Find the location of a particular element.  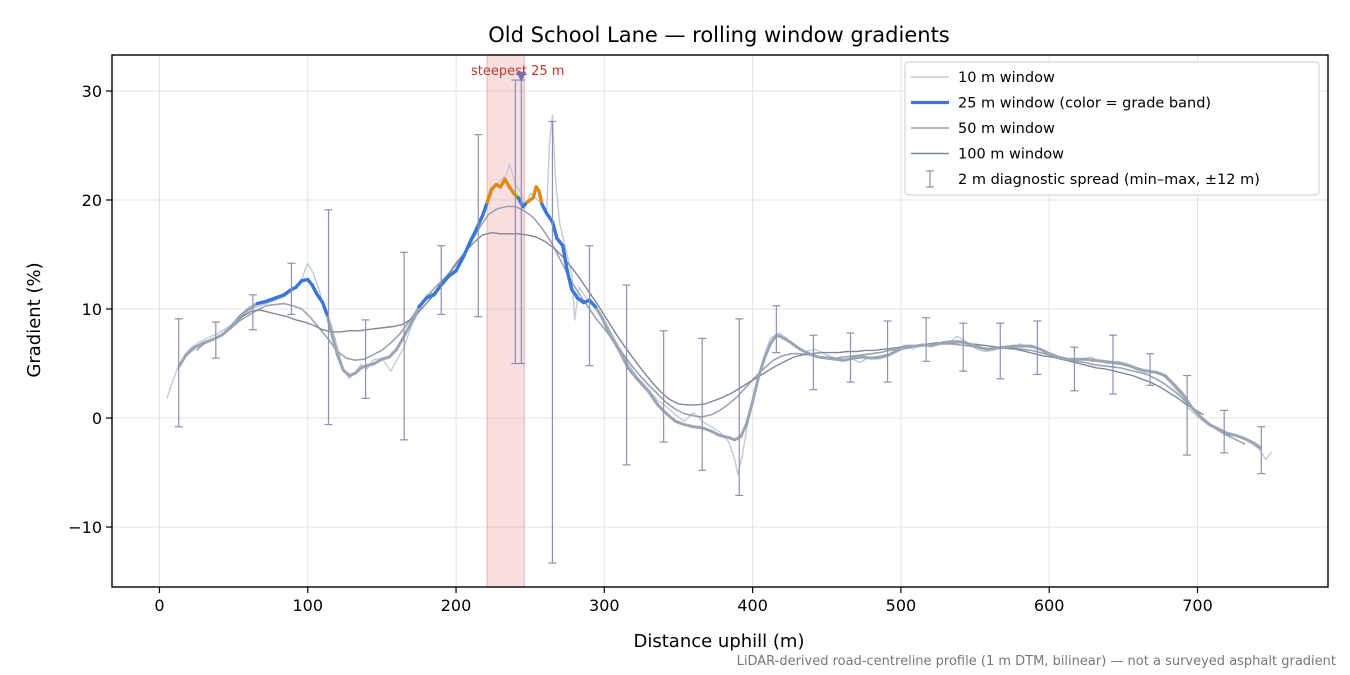

steepest-25m-highlight: steepest 25 m is located at coordinates (517, 321).